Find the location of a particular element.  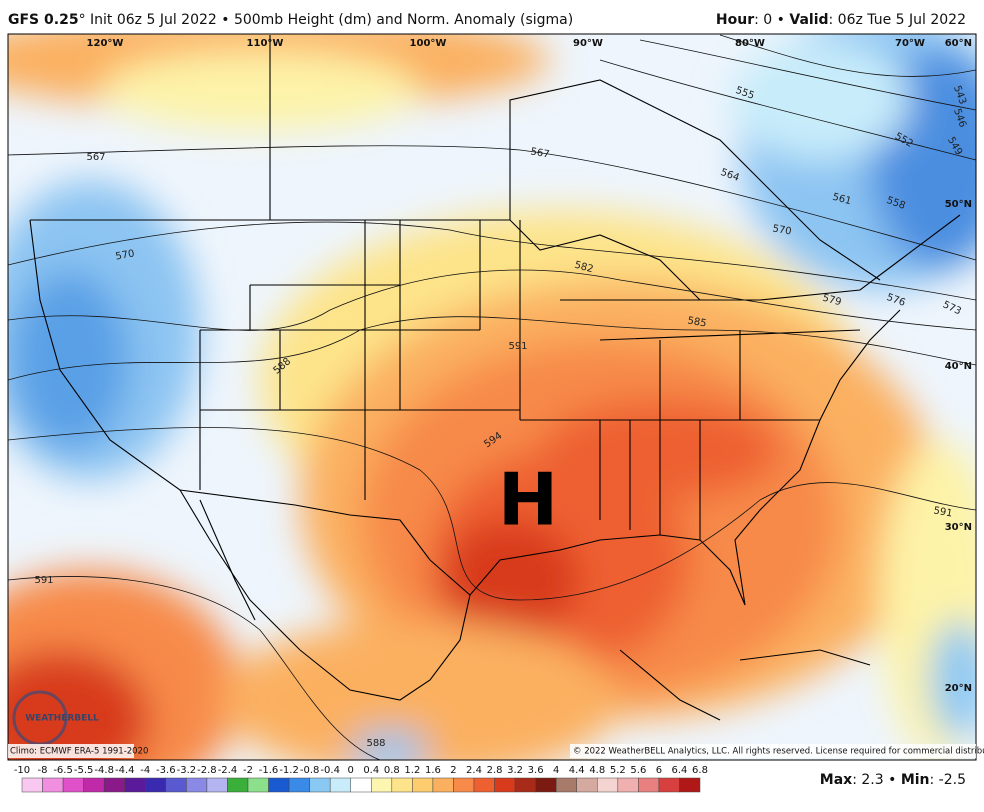

colorbar-tick-label: -2.4 is located at coordinates (228, 770).